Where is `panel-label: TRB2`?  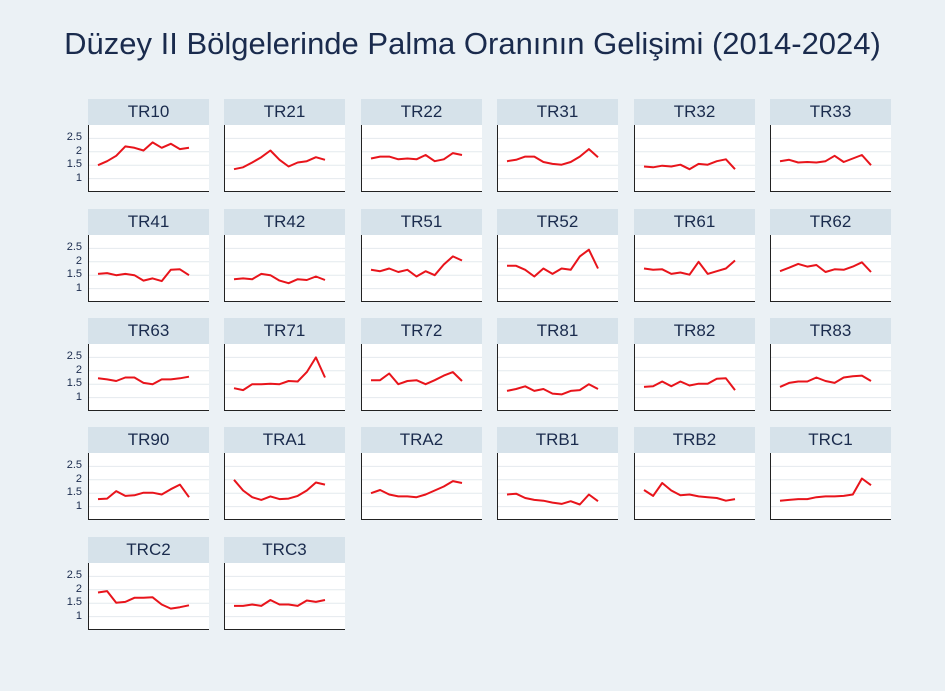 panel-label: TRB2 is located at coordinates (694, 440).